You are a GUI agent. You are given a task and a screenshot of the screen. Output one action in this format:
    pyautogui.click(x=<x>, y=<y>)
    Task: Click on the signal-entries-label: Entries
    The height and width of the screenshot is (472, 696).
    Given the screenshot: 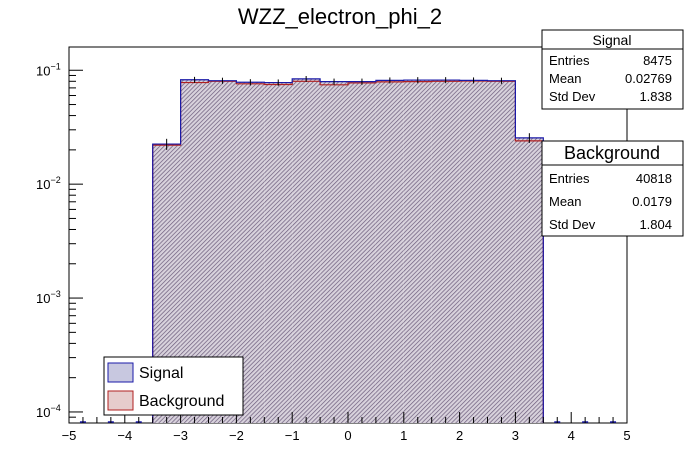 What is the action you would take?
    pyautogui.click(x=569, y=60)
    